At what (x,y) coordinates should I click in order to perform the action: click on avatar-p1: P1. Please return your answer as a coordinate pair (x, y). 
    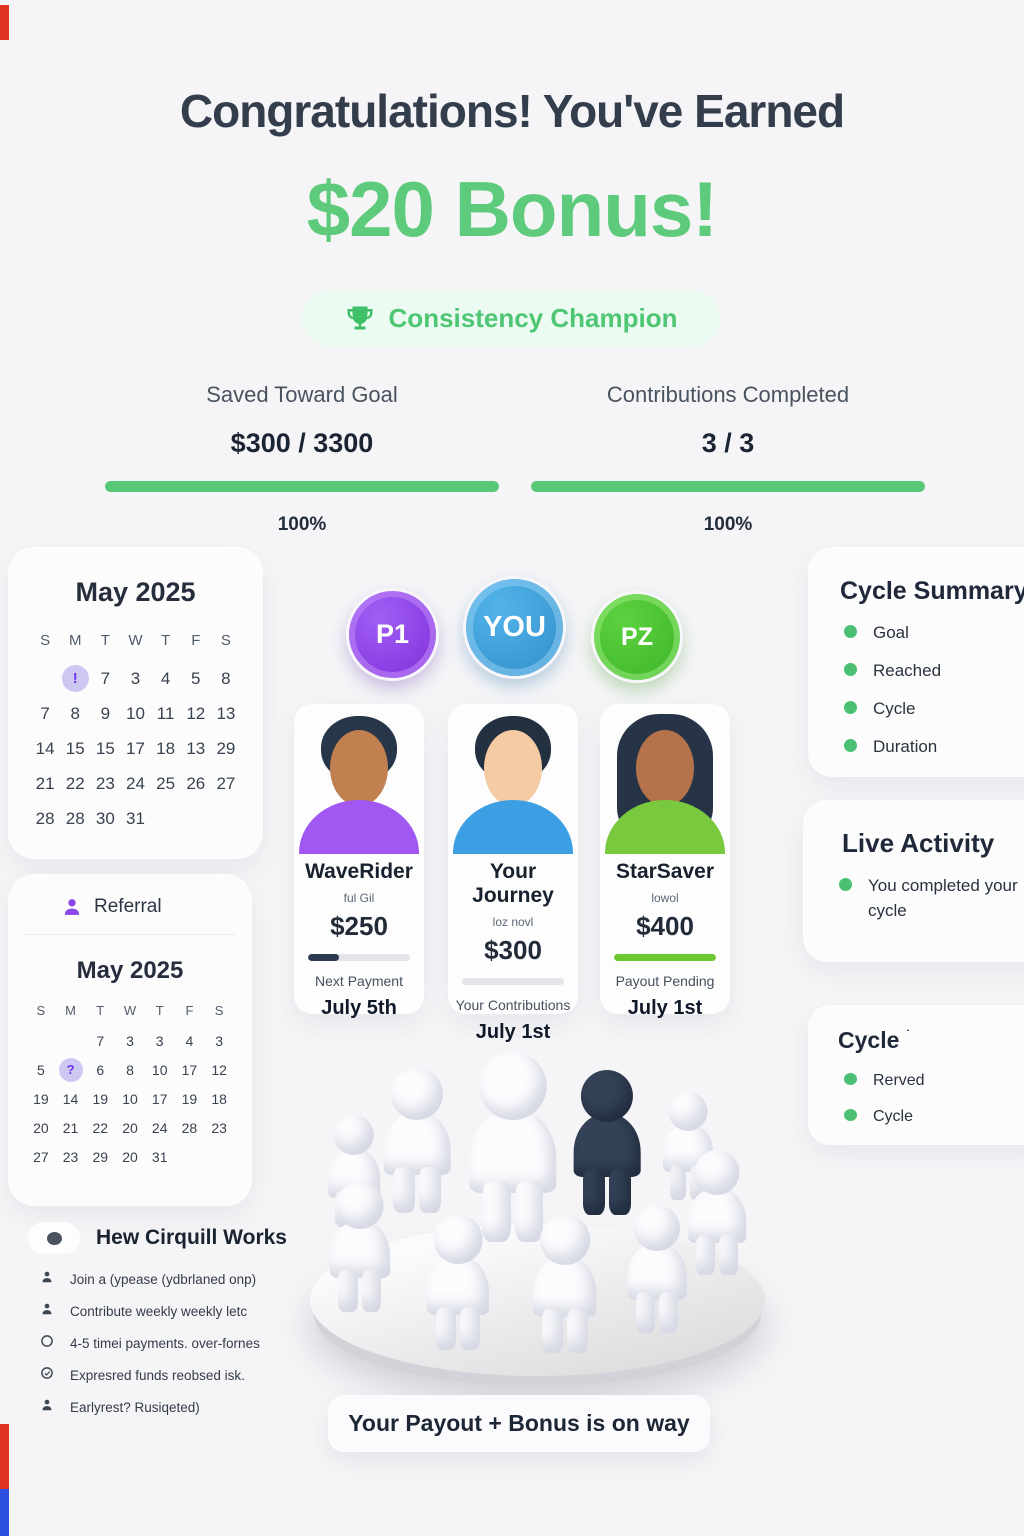
    Looking at the image, I should click on (392, 634).